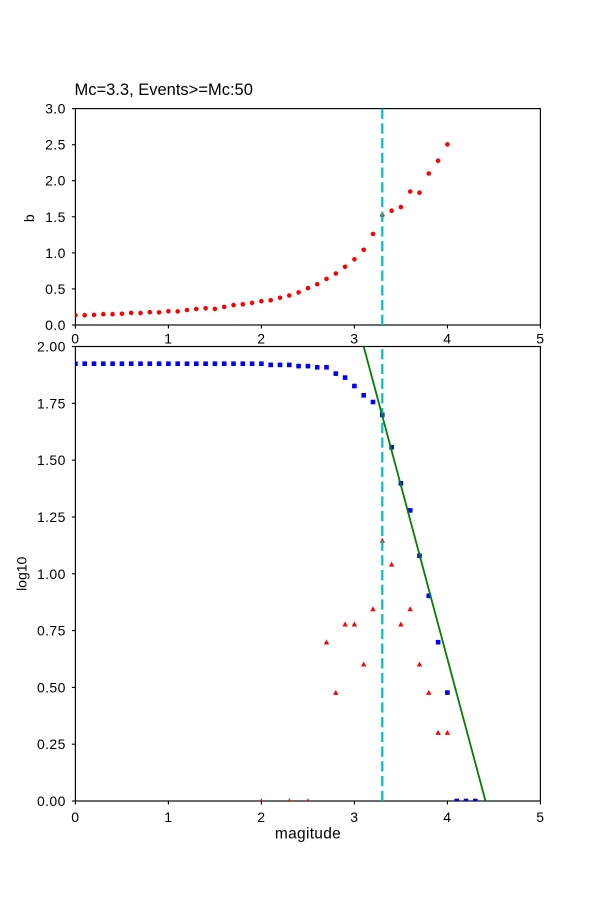 This screenshot has width=600, height=905. I want to click on svg-text: 0.25, so click(51, 744).